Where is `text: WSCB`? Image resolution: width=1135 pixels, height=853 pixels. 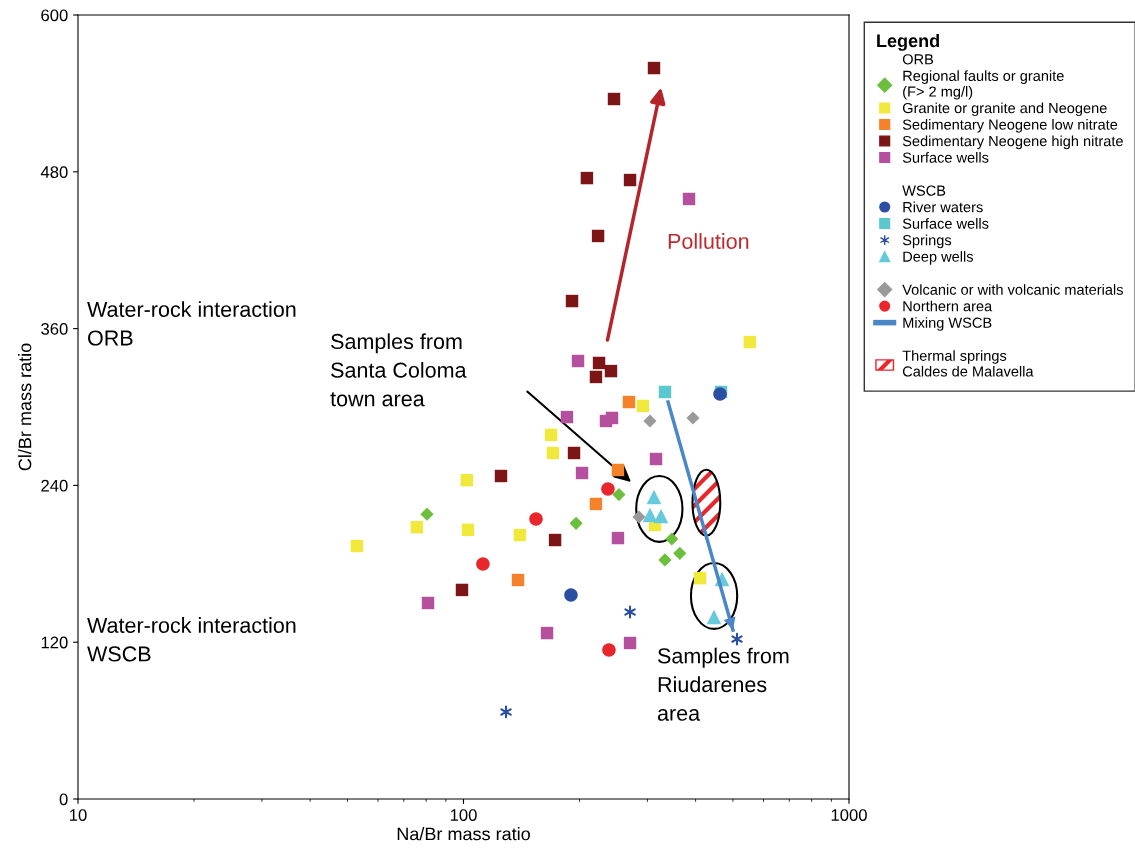
text: WSCB is located at coordinates (924, 190).